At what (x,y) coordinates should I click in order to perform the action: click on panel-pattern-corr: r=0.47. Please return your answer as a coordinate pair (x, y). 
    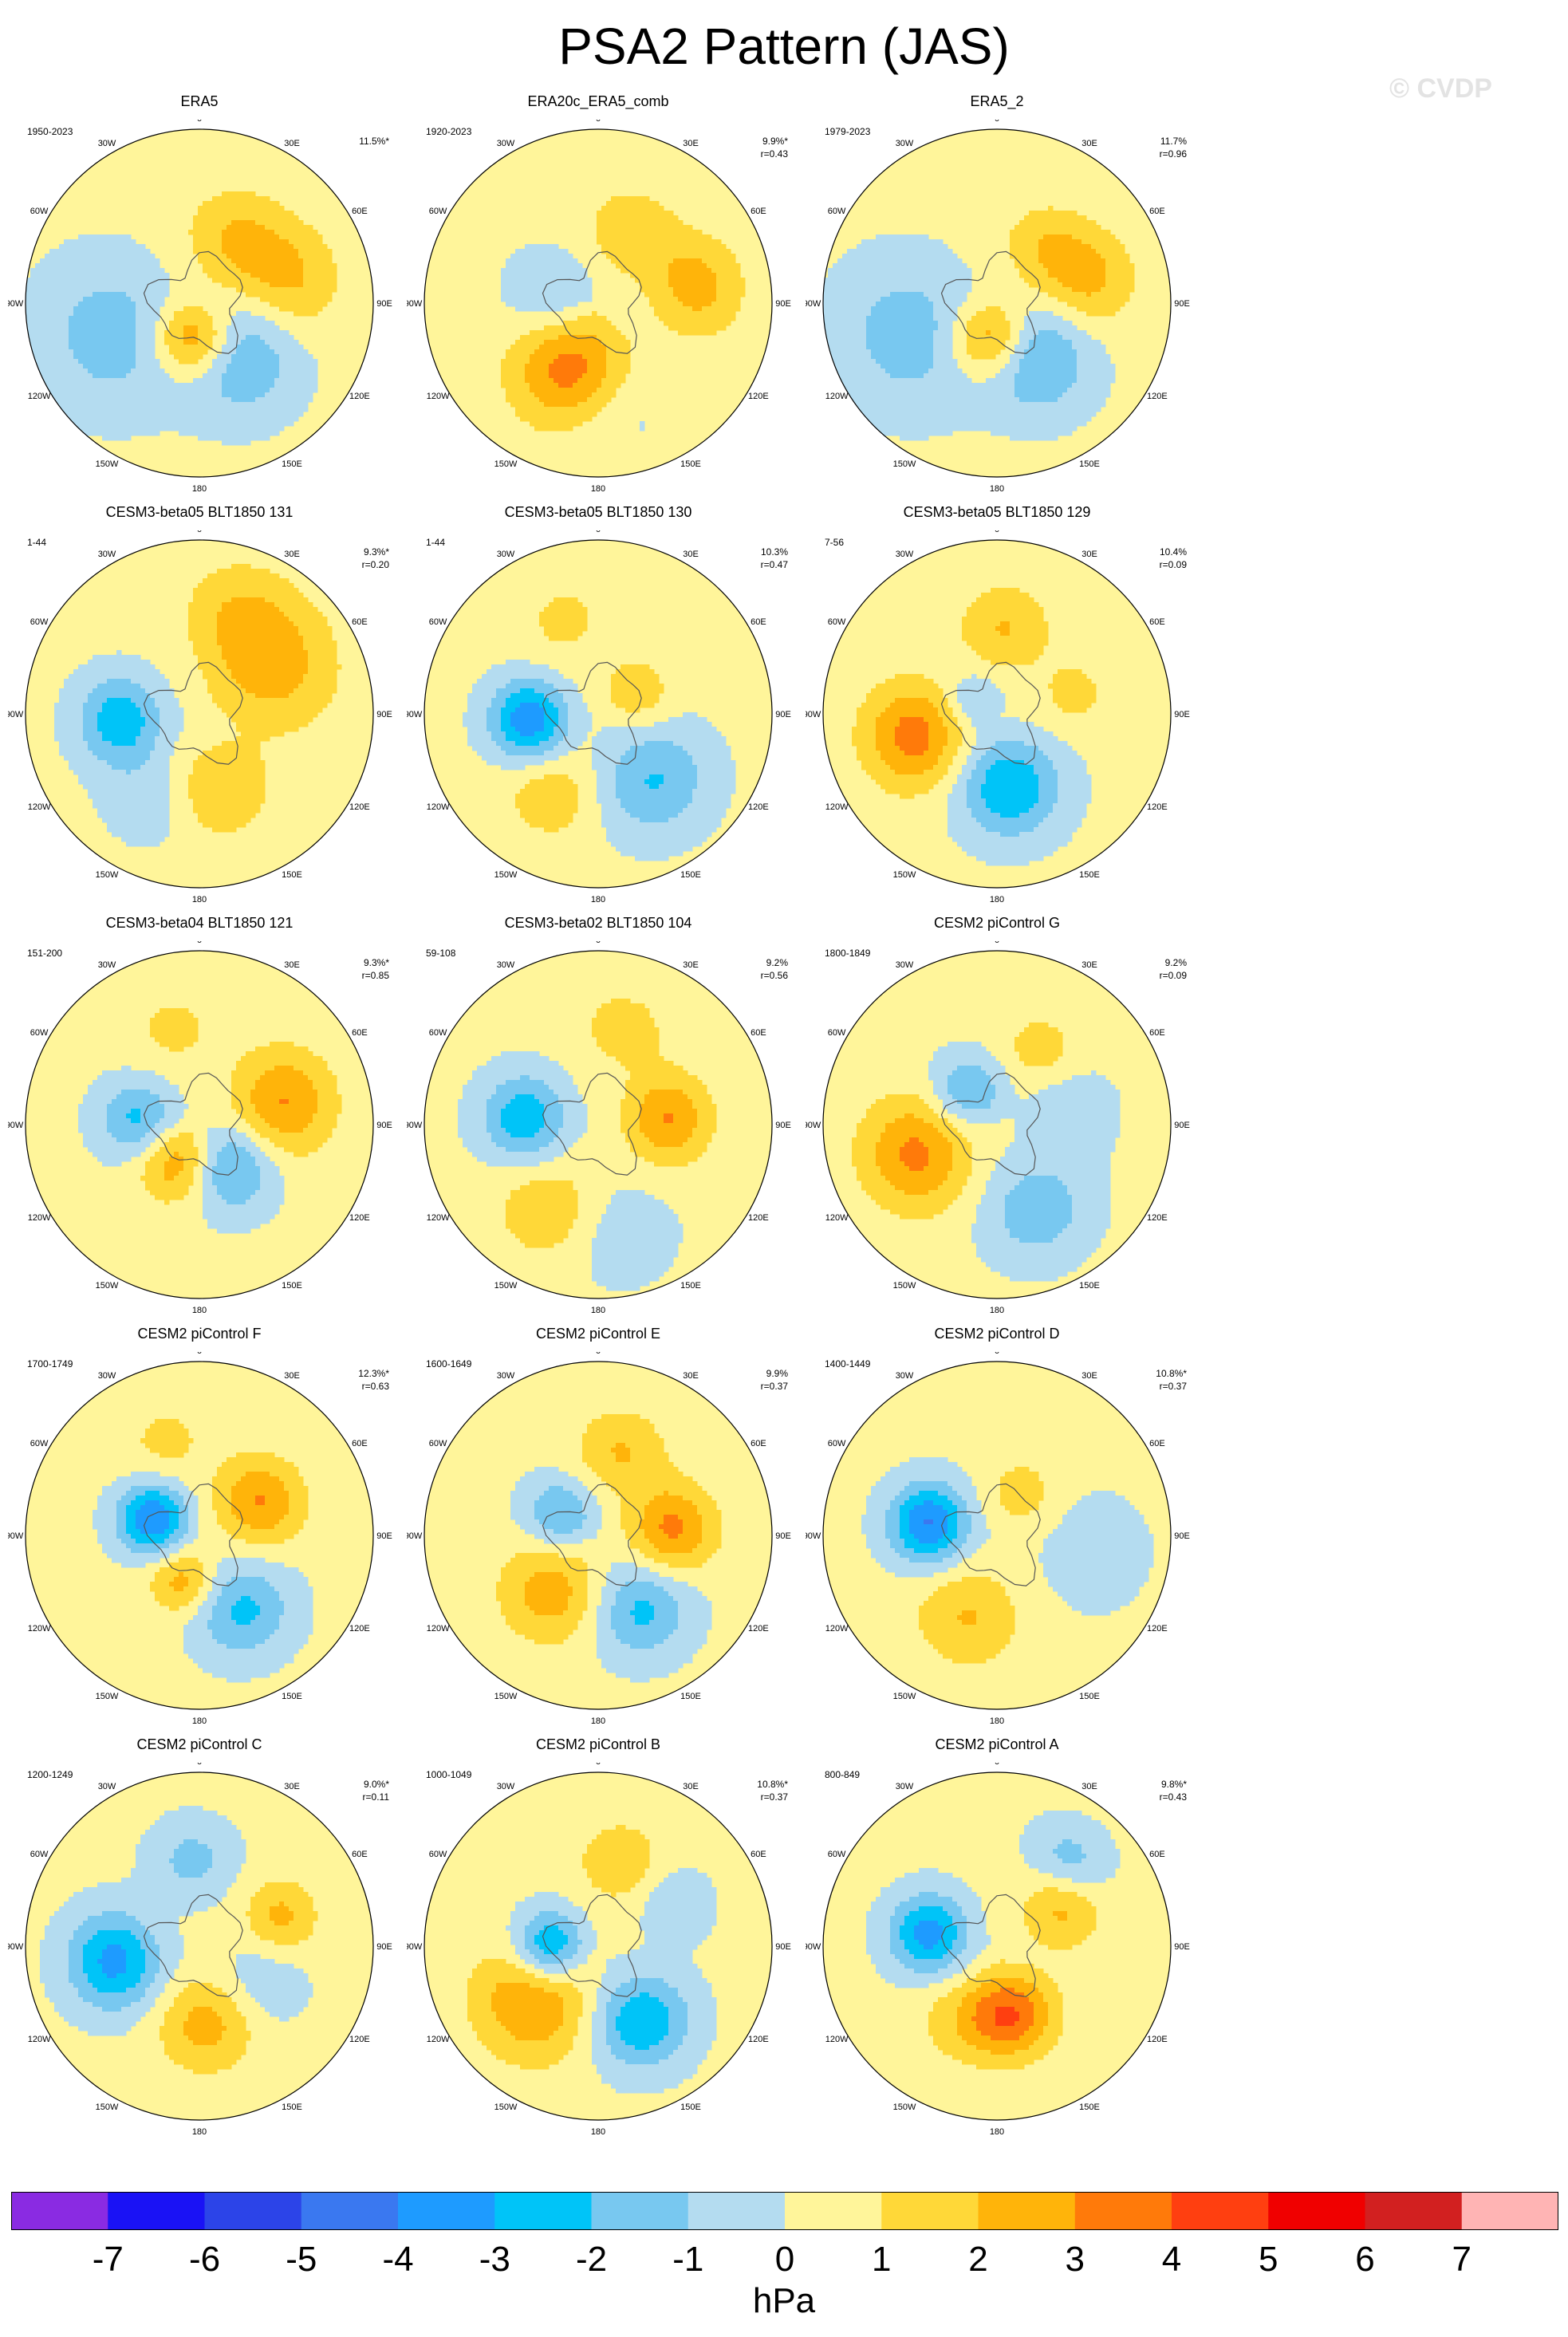
    Looking at the image, I should click on (775, 564).